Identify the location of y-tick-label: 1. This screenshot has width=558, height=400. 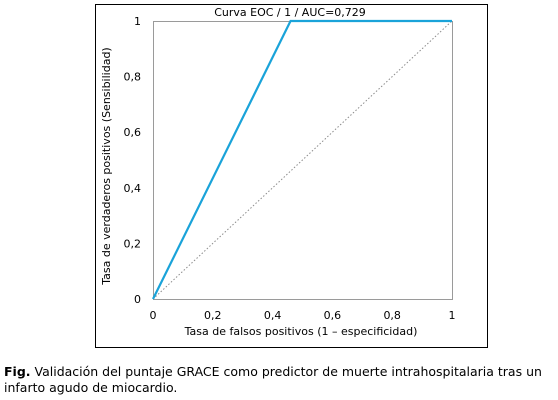
(137, 21).